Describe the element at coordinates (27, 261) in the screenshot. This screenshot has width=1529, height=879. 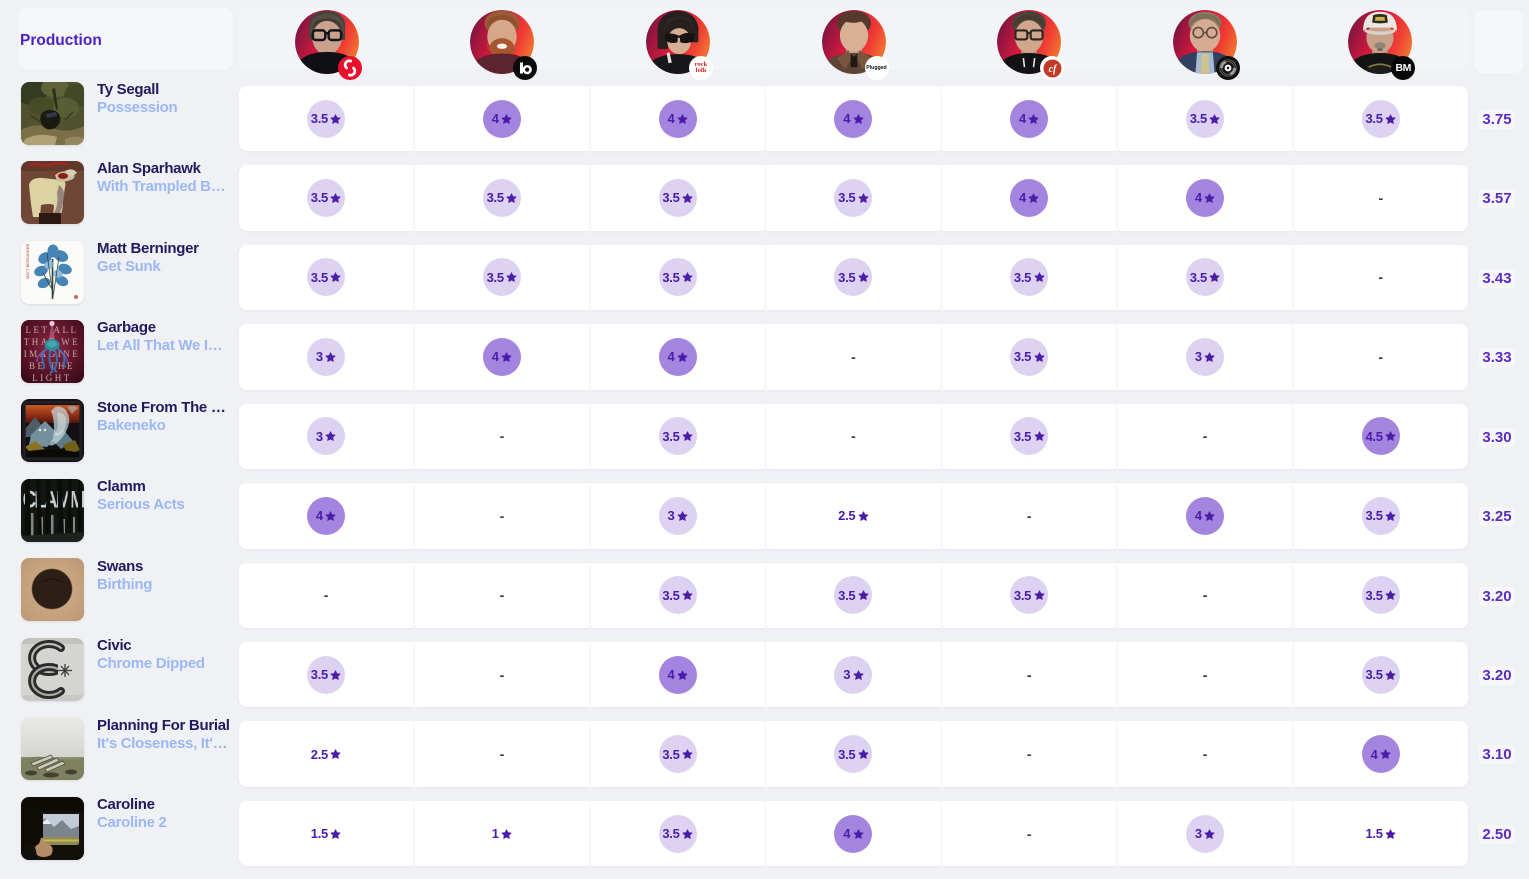
I see `svg-text: MATT BERNINGER` at that location.